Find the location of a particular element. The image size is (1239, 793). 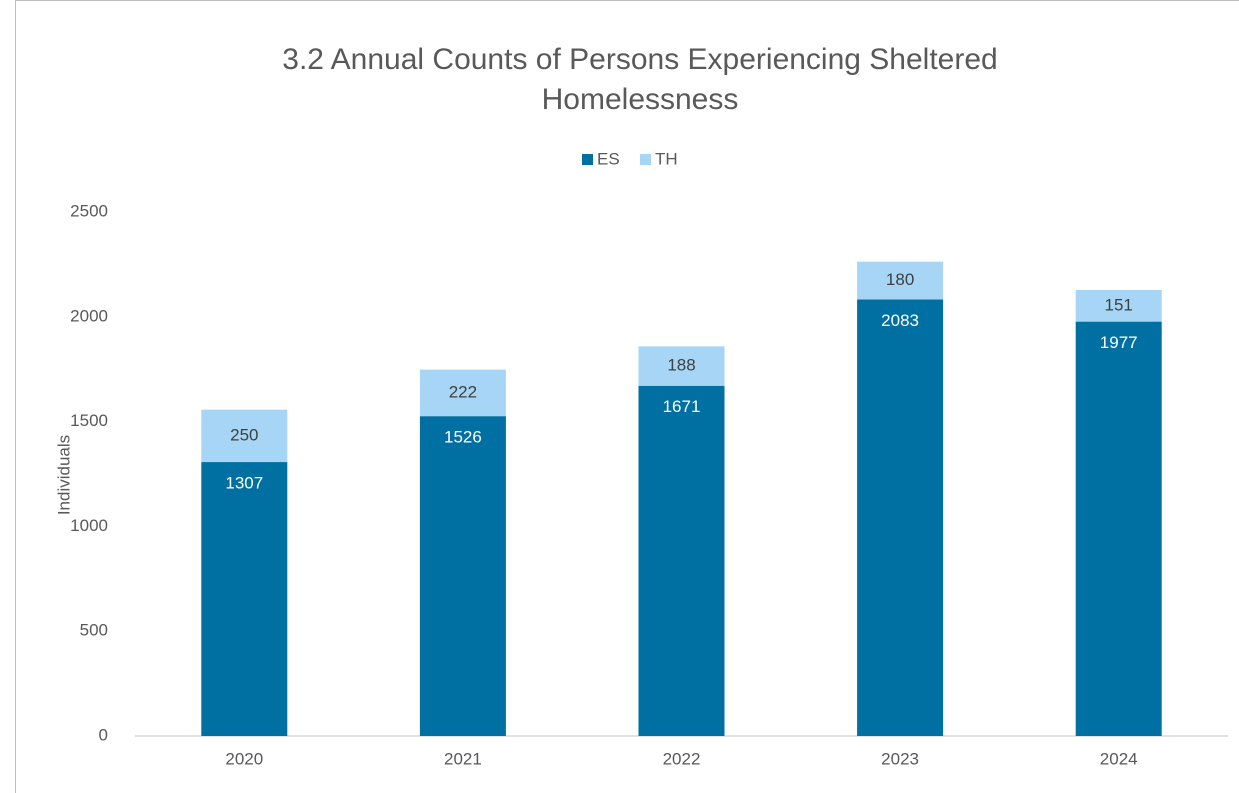

data-label: 151 is located at coordinates (1119, 304).